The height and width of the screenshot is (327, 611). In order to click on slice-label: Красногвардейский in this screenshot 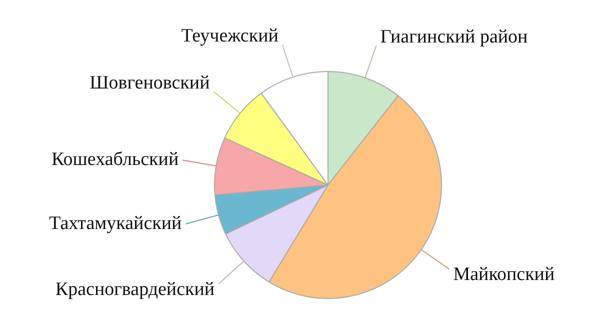, I will do `click(135, 289)`.